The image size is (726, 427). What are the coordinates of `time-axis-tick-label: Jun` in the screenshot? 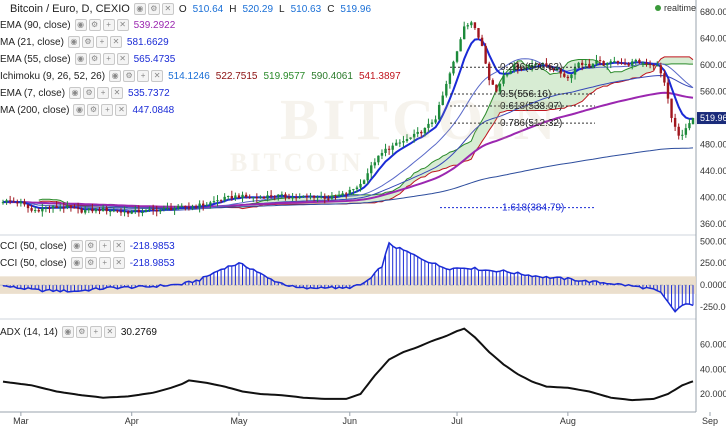 It's located at (350, 421).